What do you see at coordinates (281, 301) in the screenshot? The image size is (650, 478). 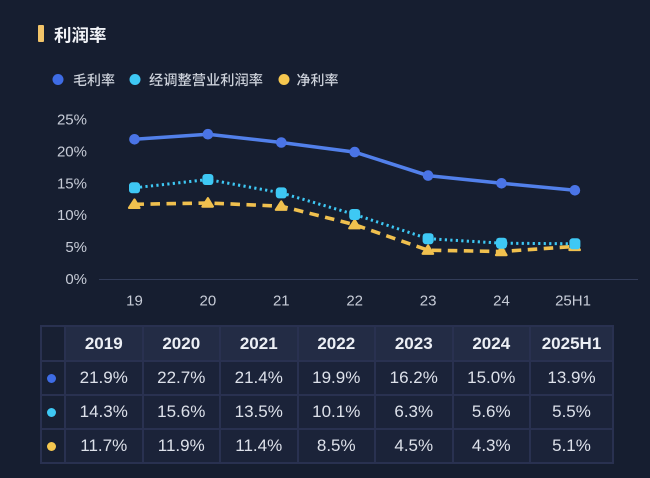 I see `svg-text: 21` at bounding box center [281, 301].